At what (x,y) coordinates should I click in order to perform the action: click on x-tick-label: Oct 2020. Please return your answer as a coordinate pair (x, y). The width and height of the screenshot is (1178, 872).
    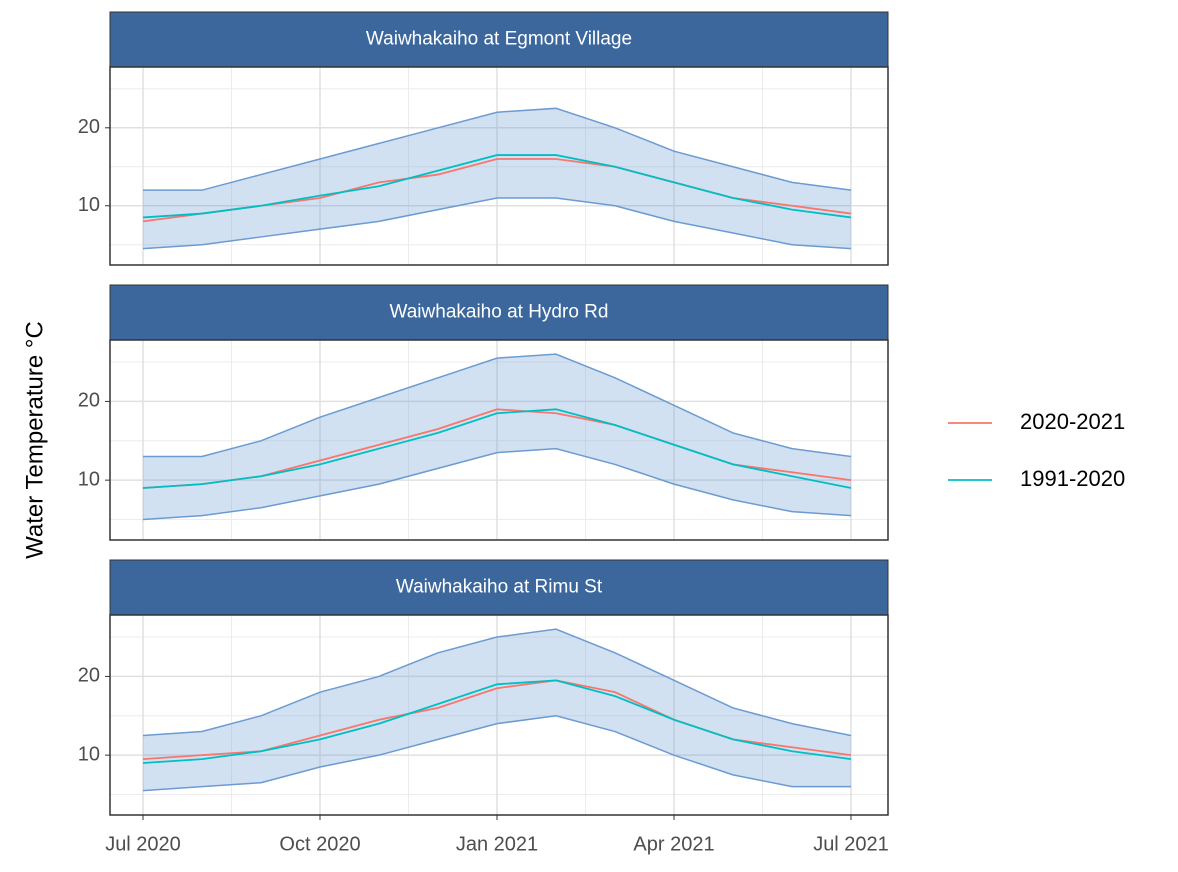
    Looking at the image, I should click on (319, 844).